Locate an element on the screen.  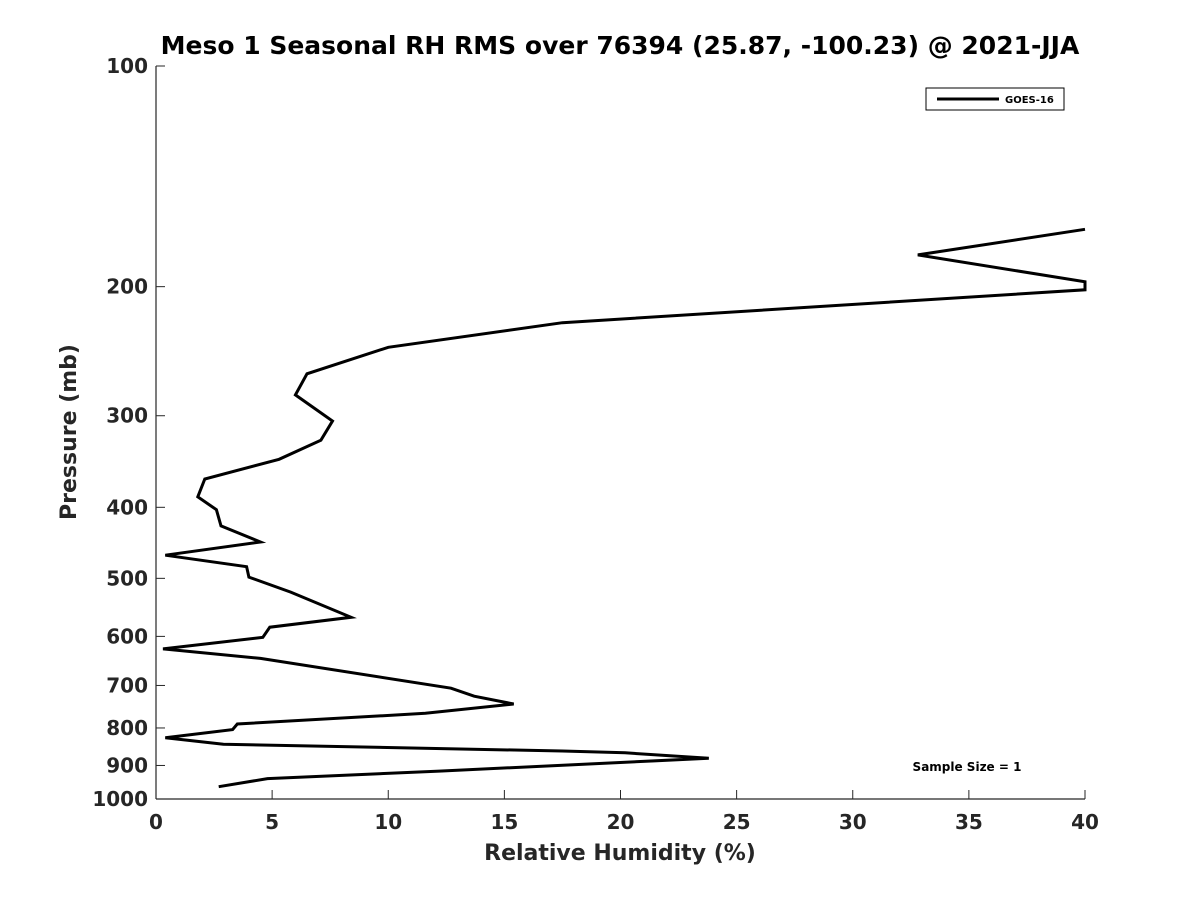
y-tick-label: 1000 is located at coordinates (120, 799).